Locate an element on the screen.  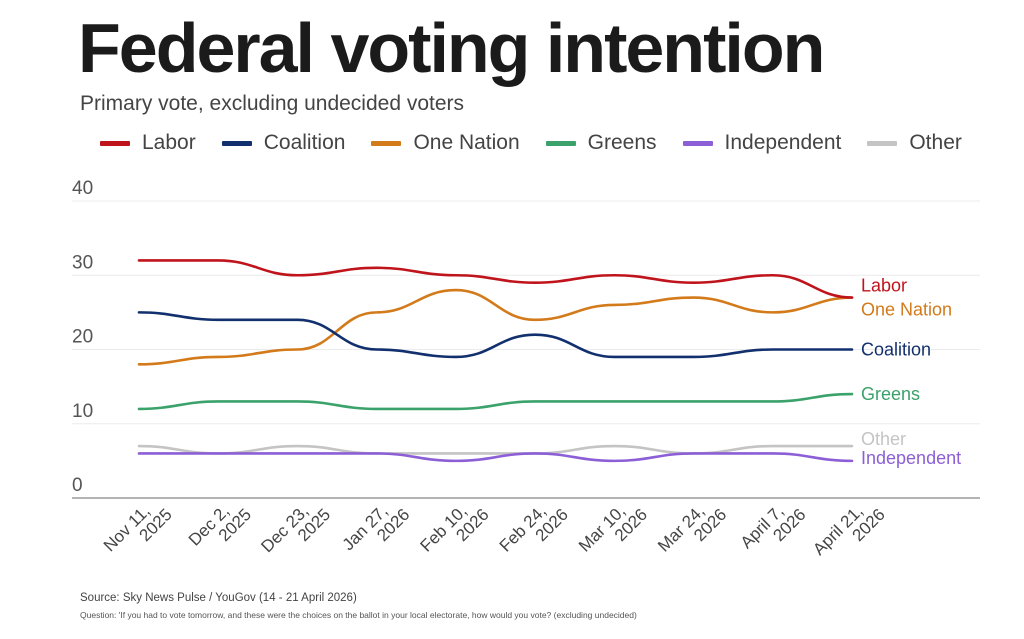
x-tick-label: April 7,2026 is located at coordinates (773, 526).